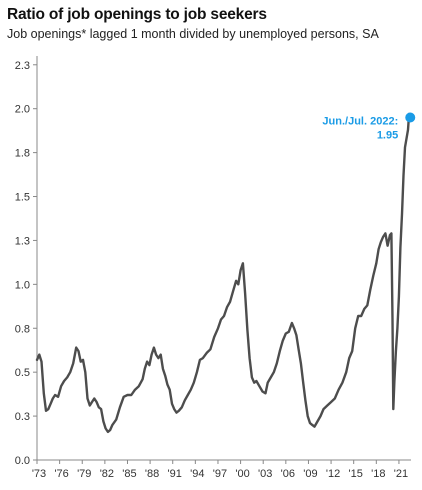 The height and width of the screenshot is (490, 422). What do you see at coordinates (197, 474) in the screenshot?
I see `x-tick-label: '94` at bounding box center [197, 474].